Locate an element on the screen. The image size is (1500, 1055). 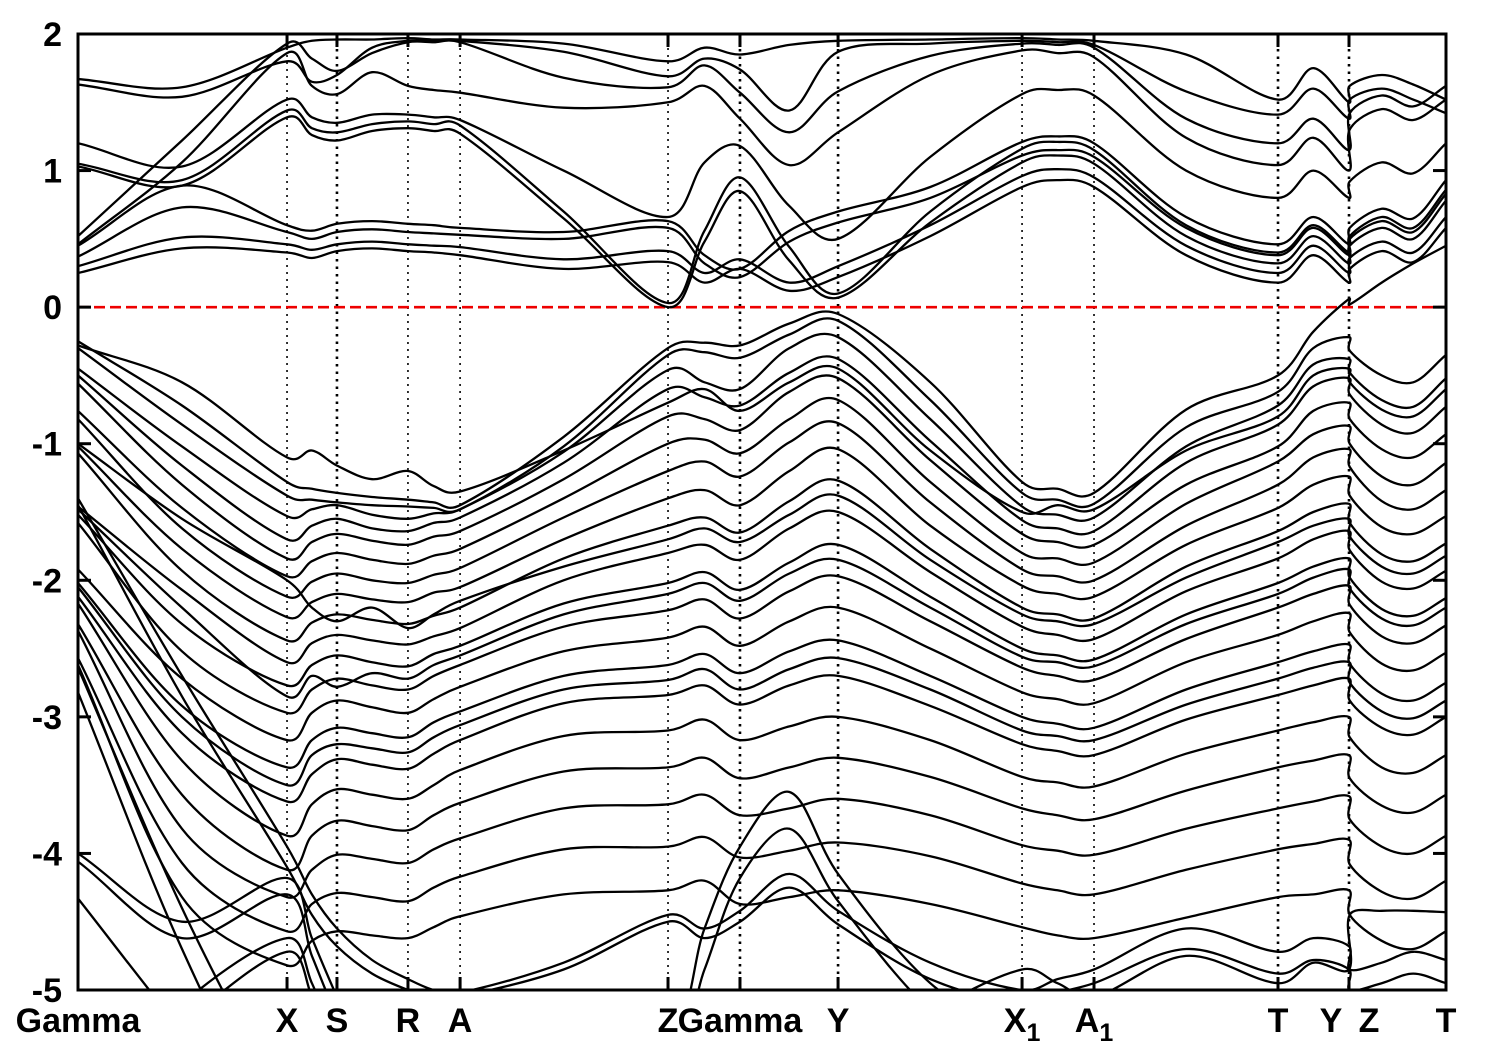
y-tick-label: -5 is located at coordinates (47, 991).